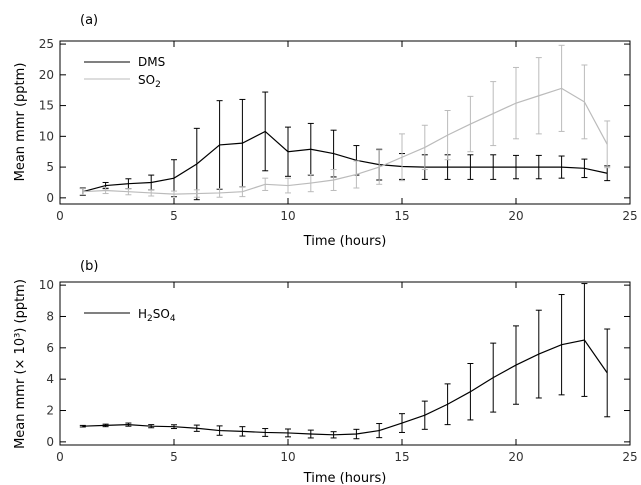 Image resolution: width=641 pixels, height=485 pixels. I want to click on x-axis-label-a: Time (hours), so click(345, 241).